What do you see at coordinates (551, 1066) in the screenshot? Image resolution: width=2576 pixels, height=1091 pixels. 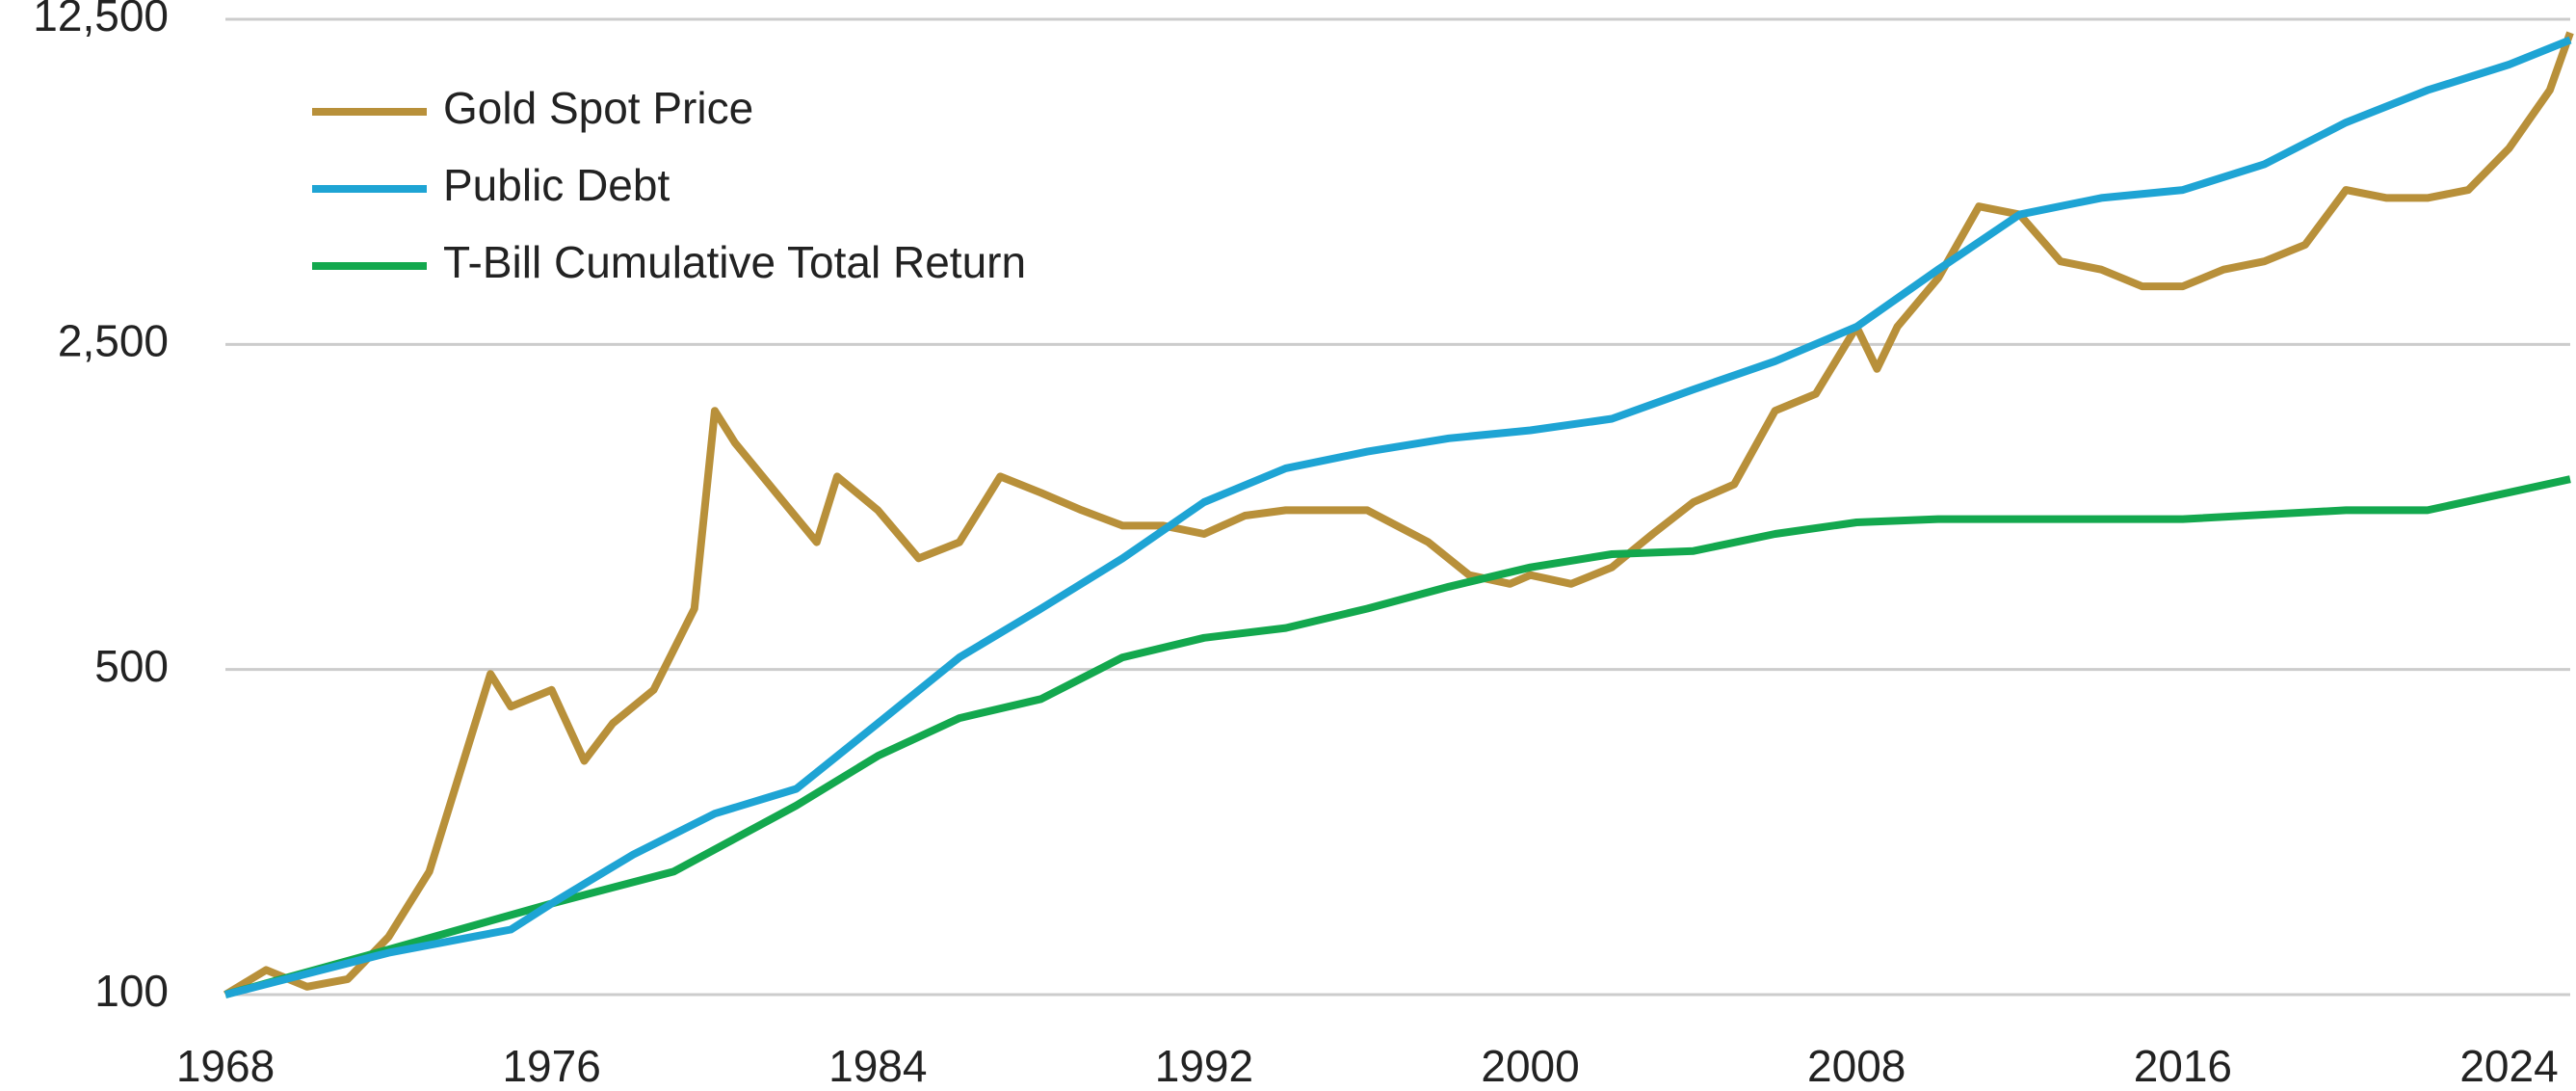 I see `x-tick-label: 1976` at bounding box center [551, 1066].